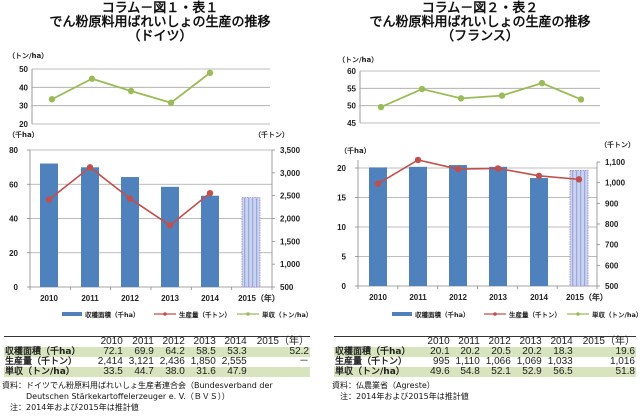  I want to click on table-cell: 1,016, so click(622, 361).